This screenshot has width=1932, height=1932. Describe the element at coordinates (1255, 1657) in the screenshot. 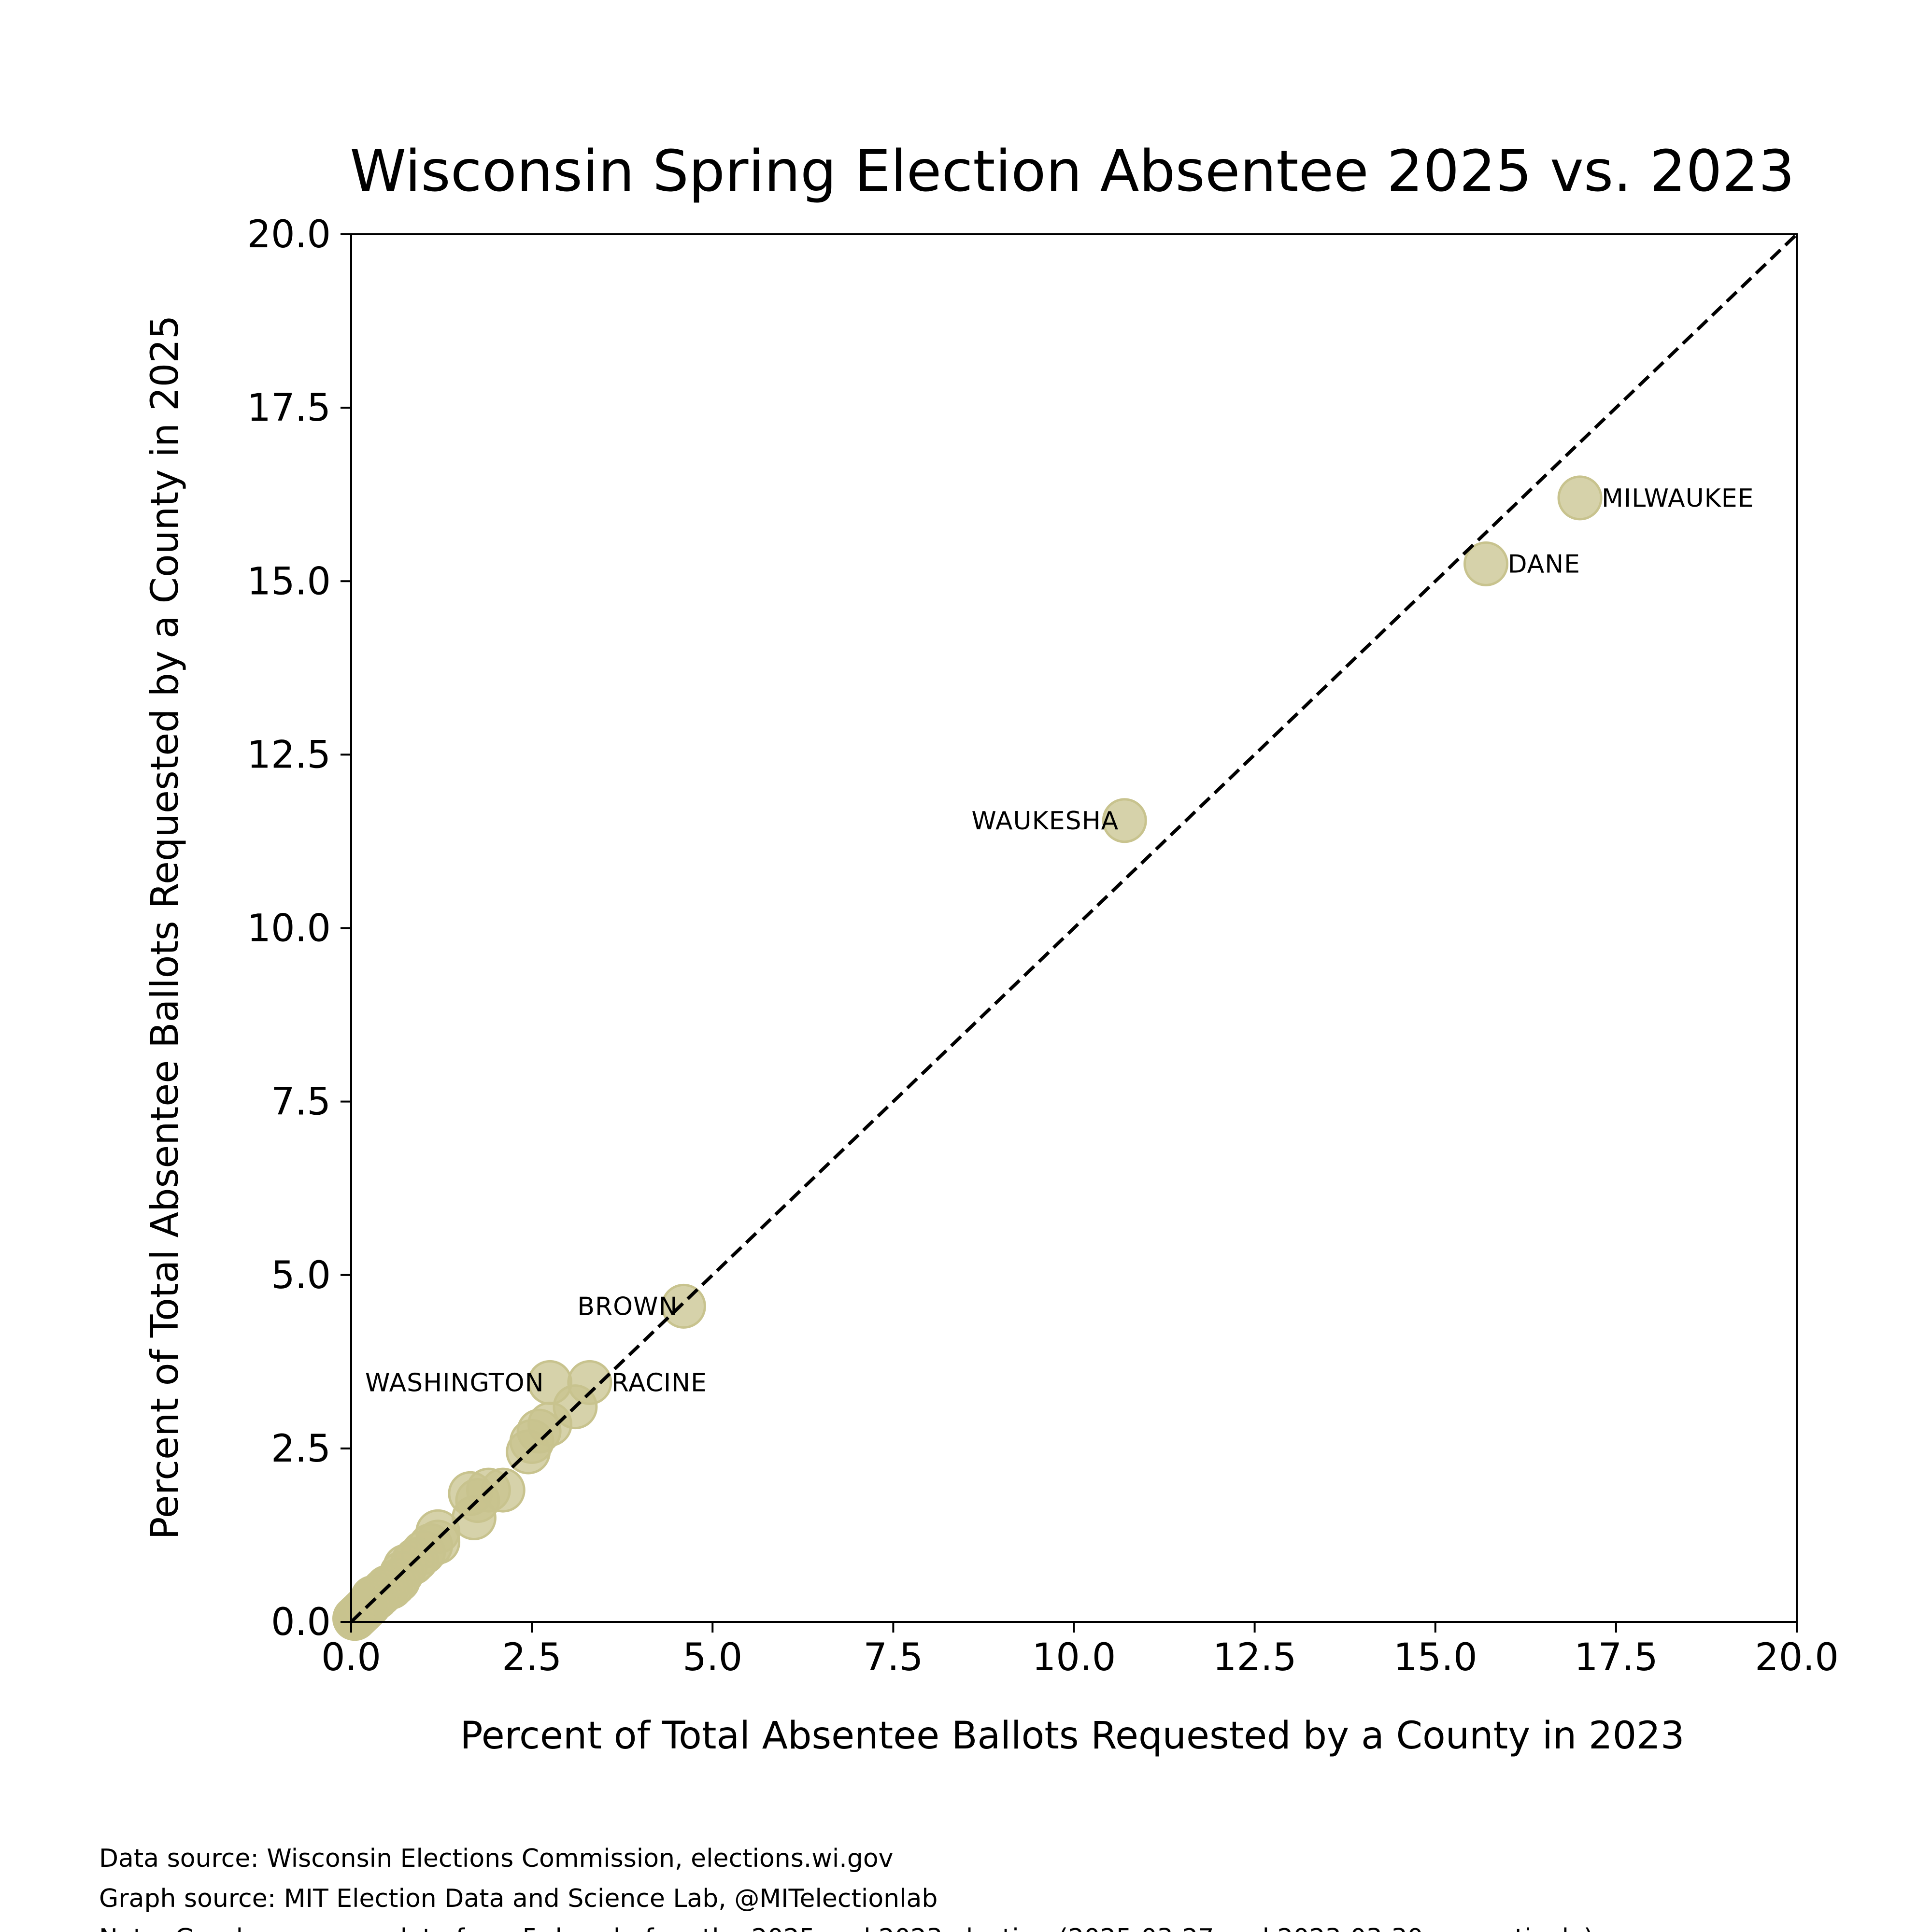

I see `x-tick-label: 12.5` at that location.